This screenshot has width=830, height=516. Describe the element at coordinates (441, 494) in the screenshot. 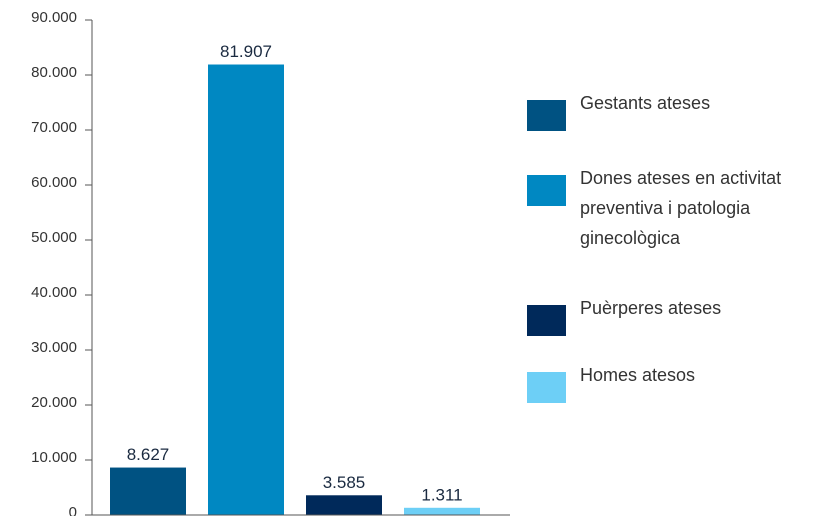

I see `value-label: 1.311` at that location.